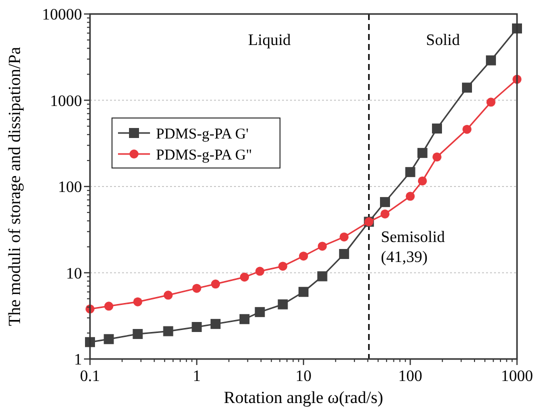 The width and height of the screenshot is (534, 414). I want to click on annotation: Semisolid (41,39), so click(412, 247).